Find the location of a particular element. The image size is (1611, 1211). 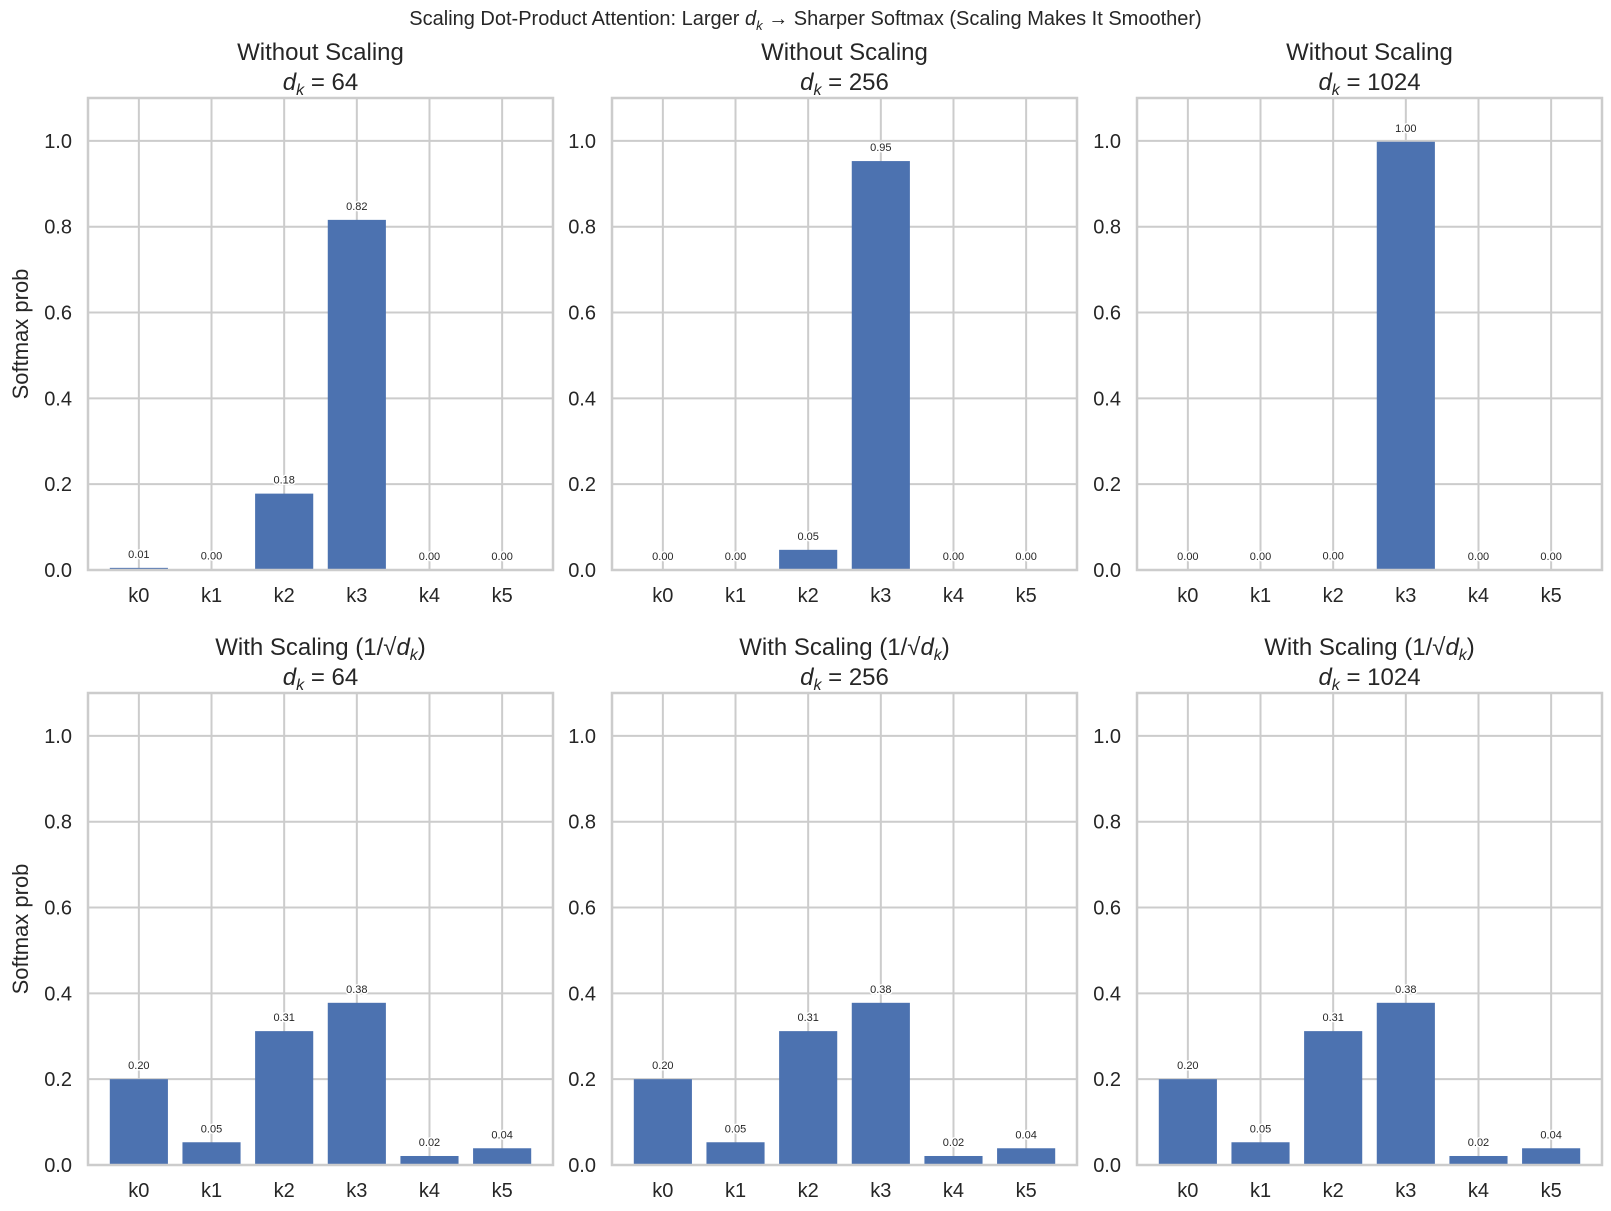

dk-value: = 256 is located at coordinates (854, 82).